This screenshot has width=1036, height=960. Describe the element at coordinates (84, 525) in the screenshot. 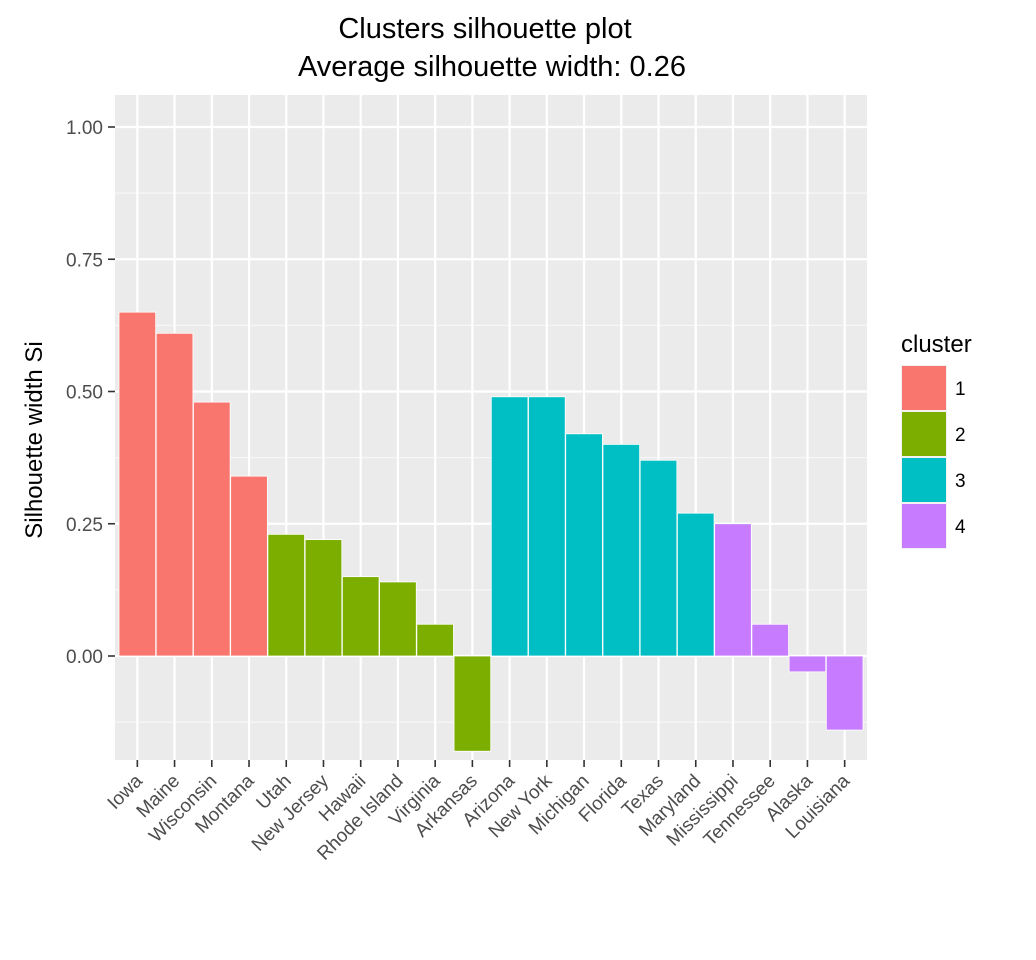

I see `y-tick-label: 0.25` at that location.